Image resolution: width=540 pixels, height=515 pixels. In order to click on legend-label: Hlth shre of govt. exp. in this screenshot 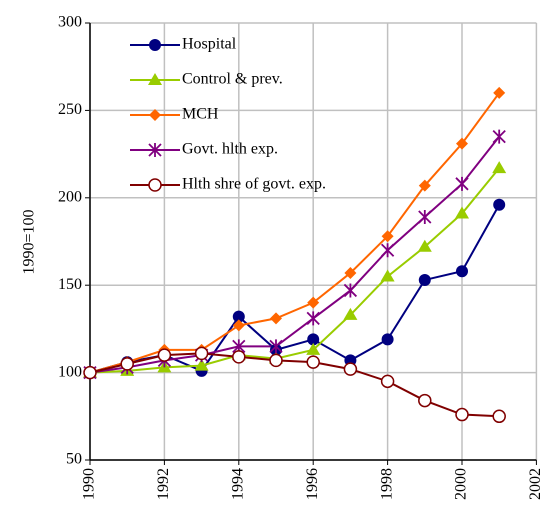, I will do `click(254, 184)`.